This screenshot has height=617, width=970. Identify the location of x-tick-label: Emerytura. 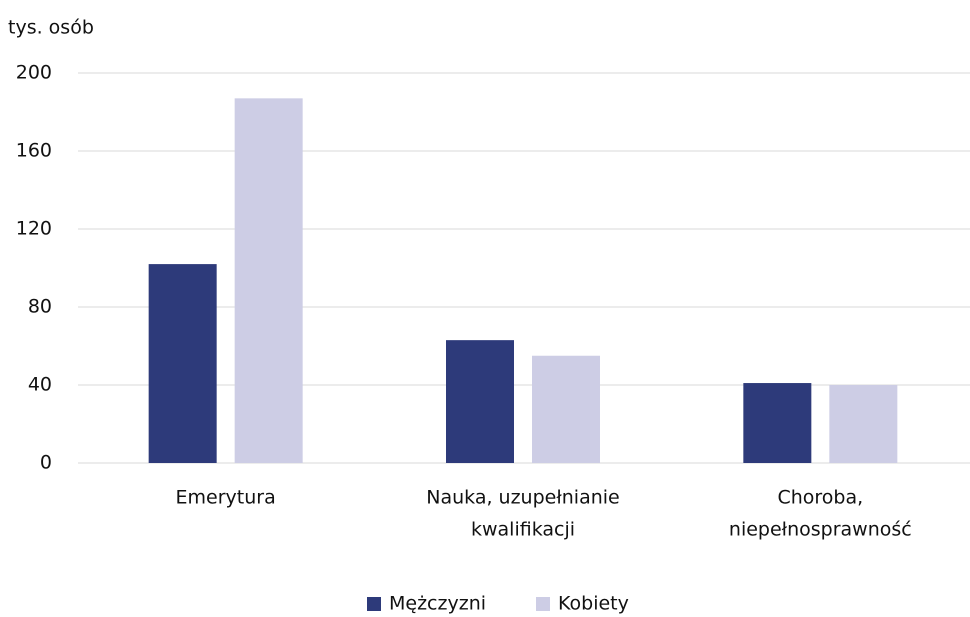
(226, 498).